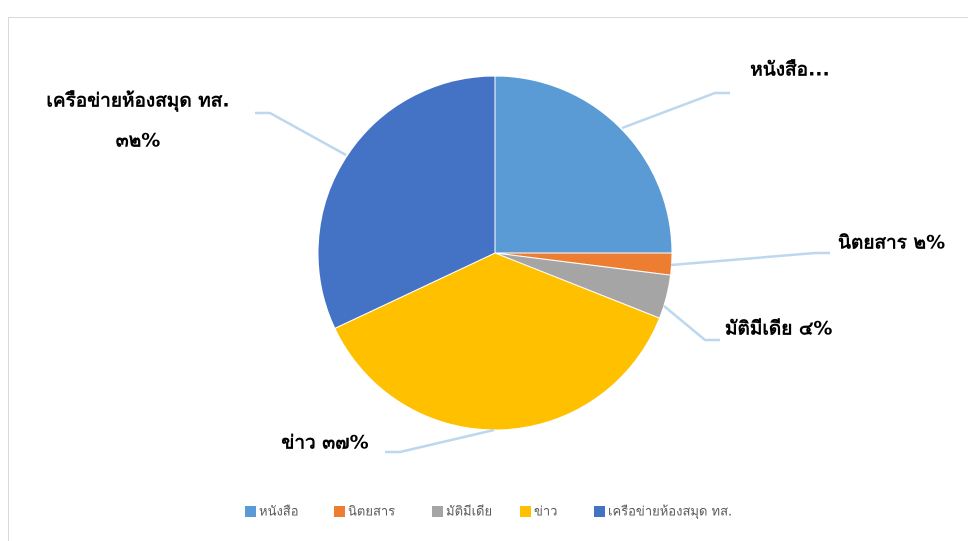  What do you see at coordinates (670, 512) in the screenshot?
I see `legend-label: เครือข่ายห้องสมุด ทส.` at bounding box center [670, 512].